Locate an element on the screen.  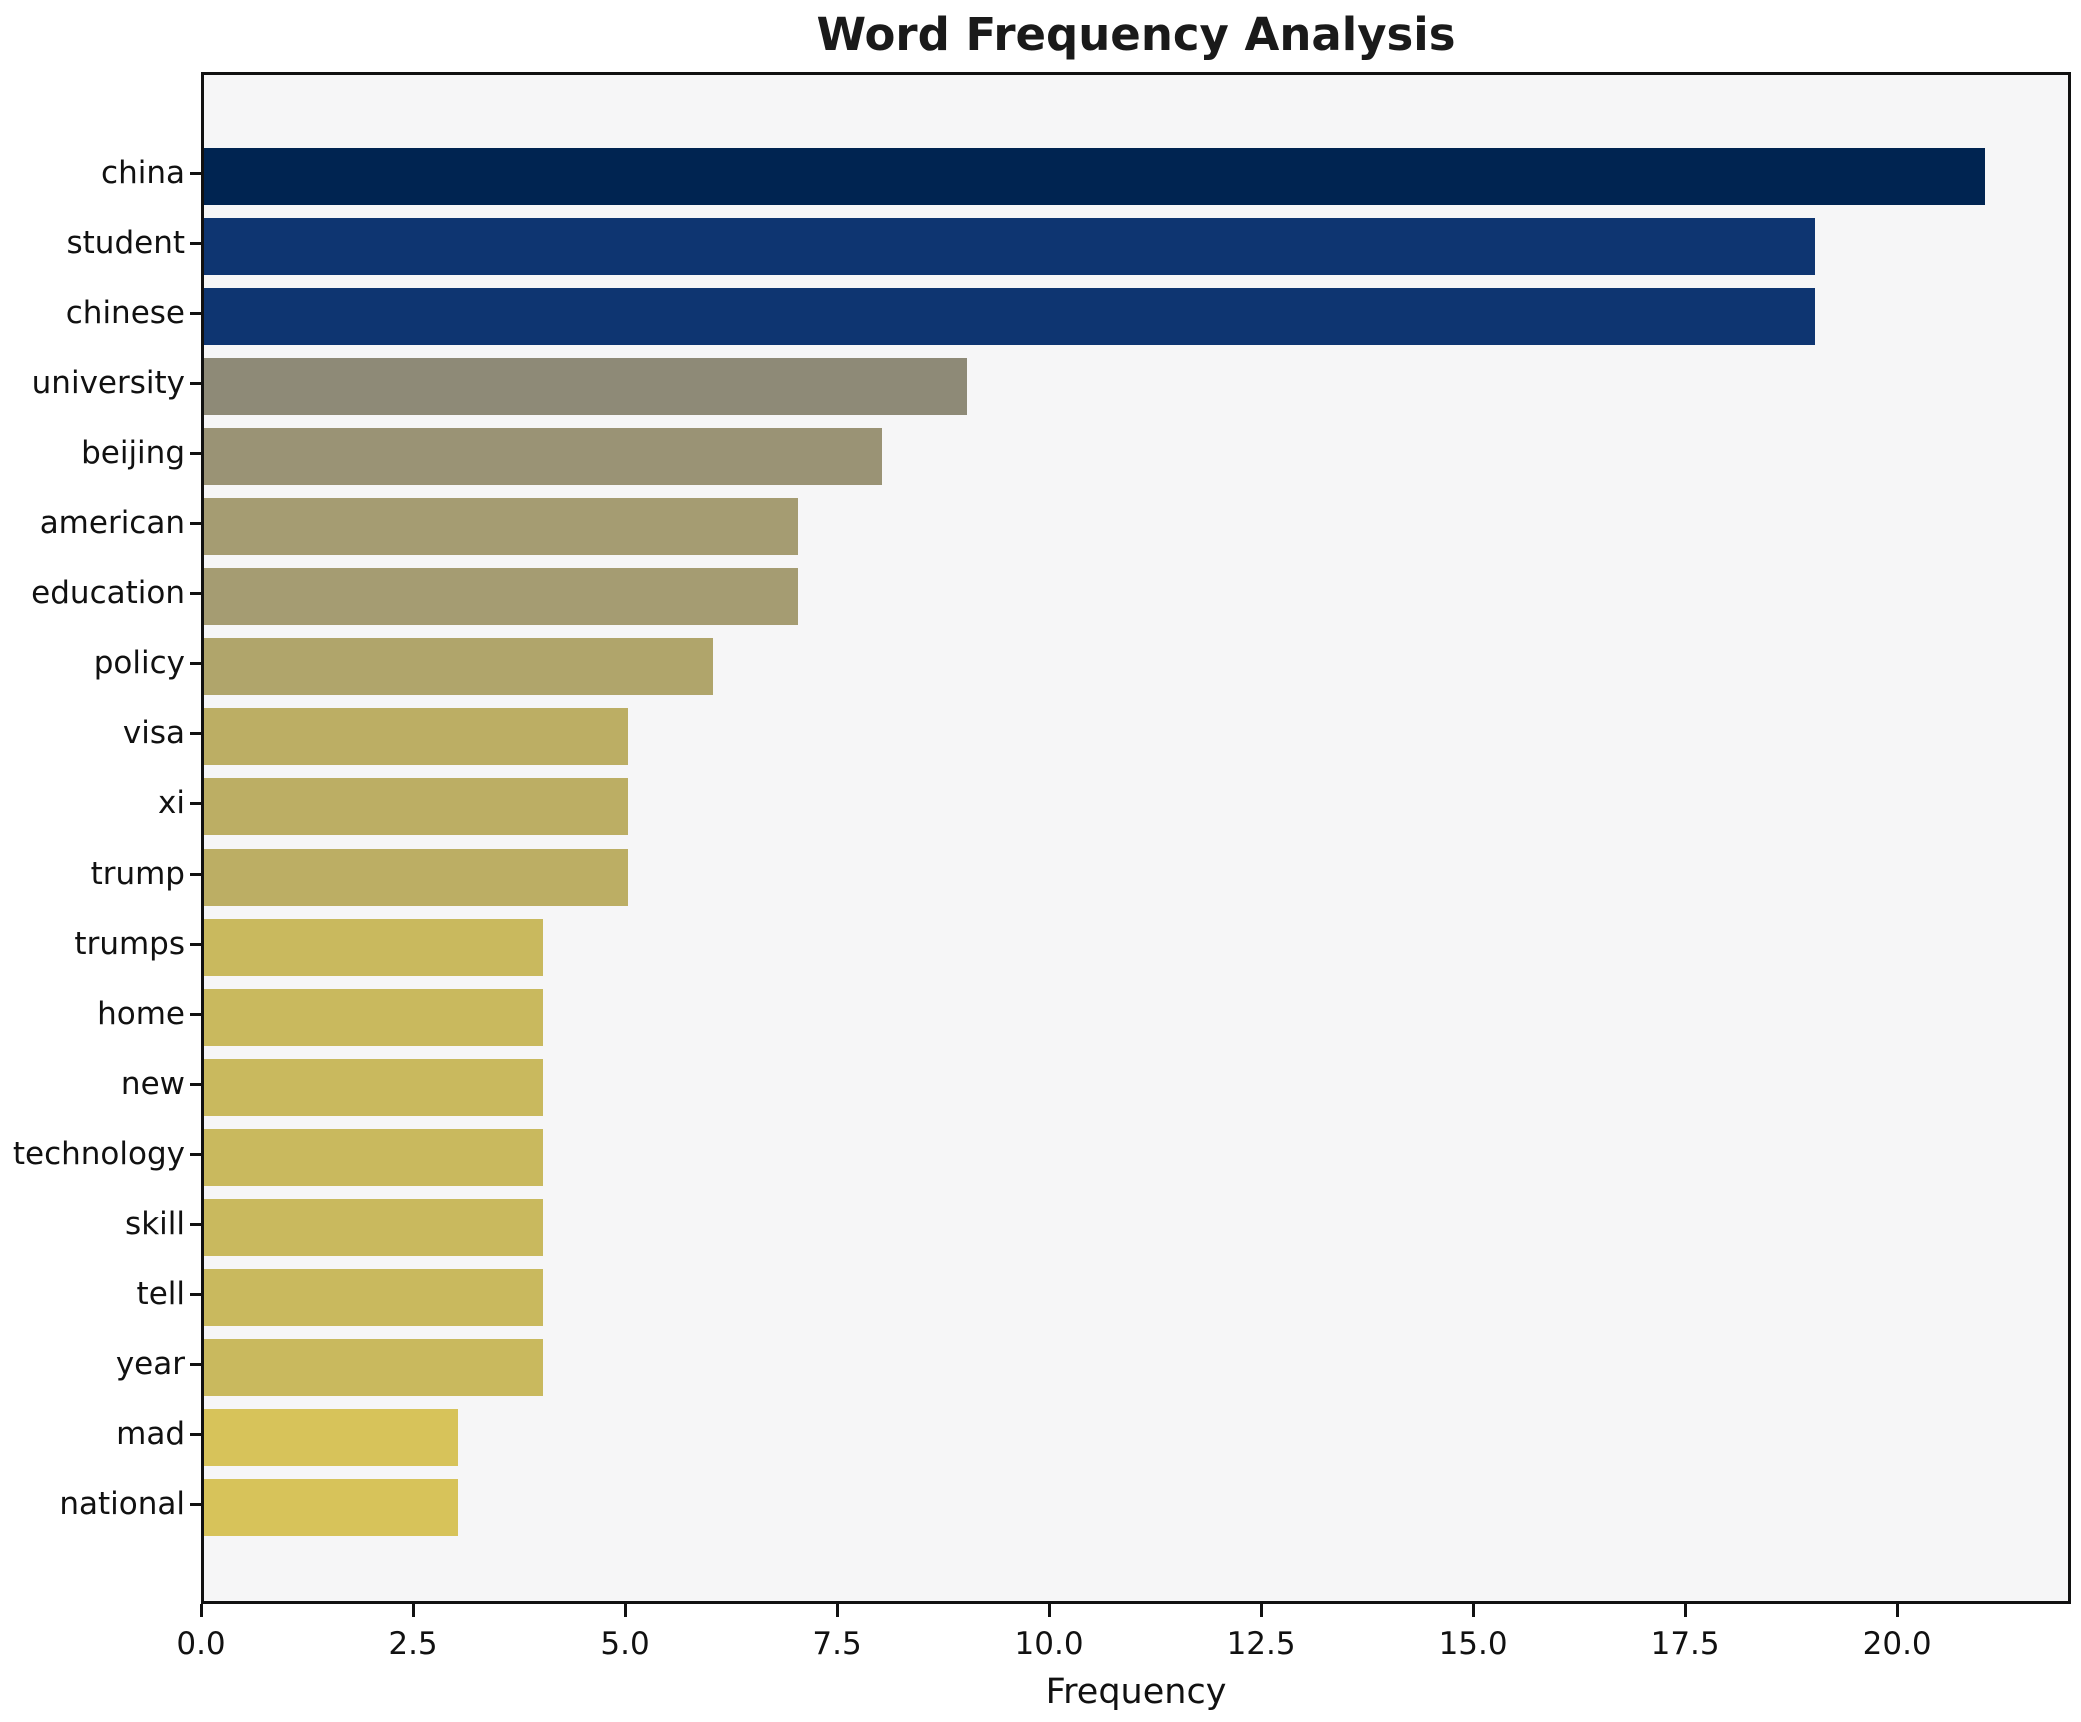
bar-technology is located at coordinates (374, 1157).